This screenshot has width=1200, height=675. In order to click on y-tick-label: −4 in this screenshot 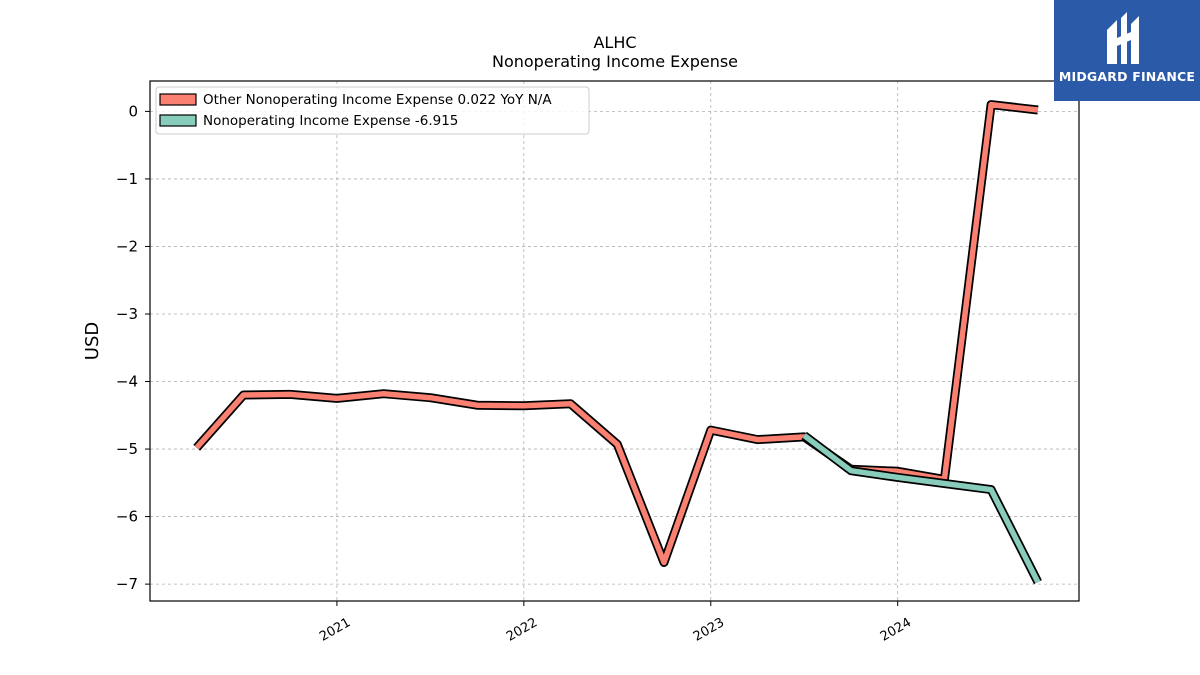, I will do `click(127, 382)`.